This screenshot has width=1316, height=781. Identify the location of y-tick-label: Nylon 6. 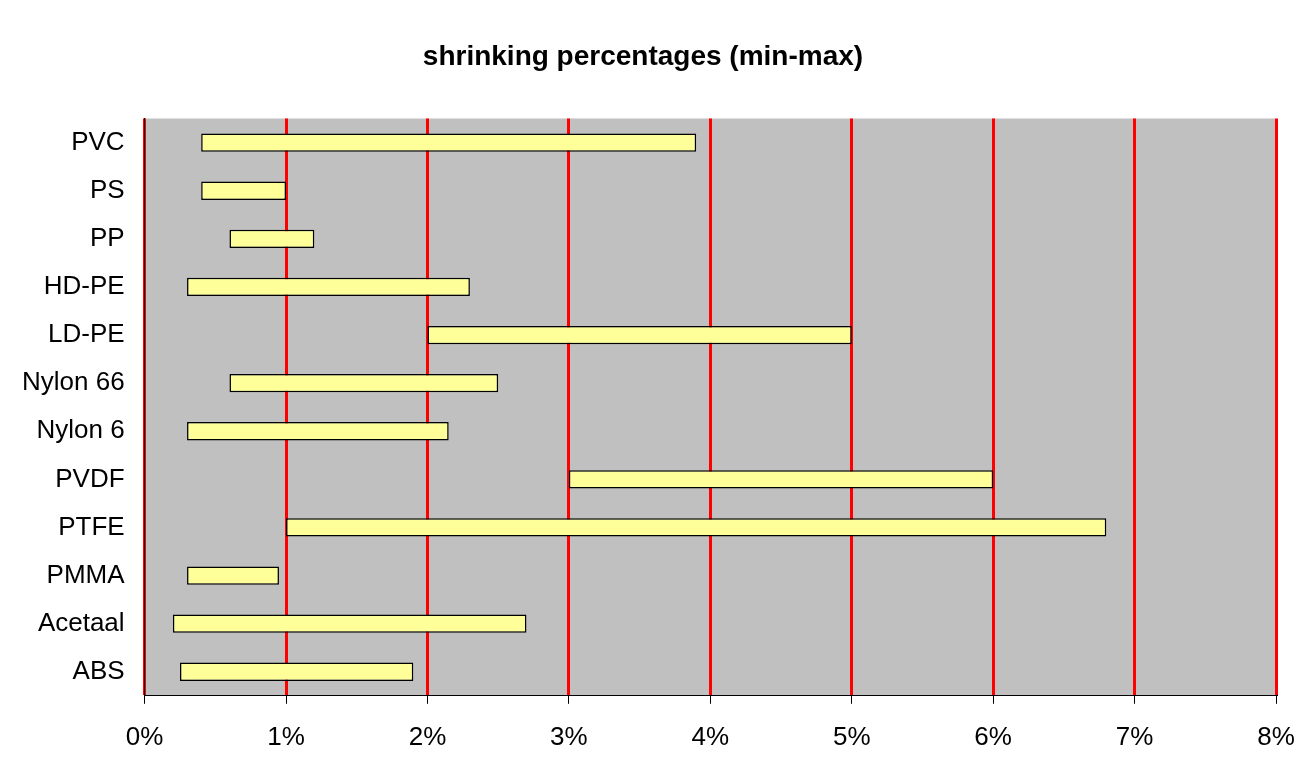
(80, 429).